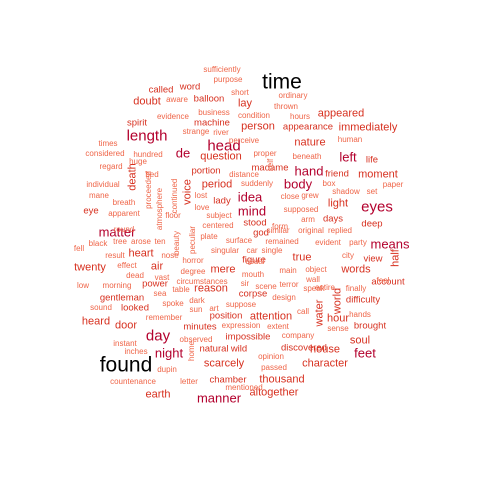  What do you see at coordinates (223, 269) in the screenshot?
I see `word-mere: mere` at bounding box center [223, 269].